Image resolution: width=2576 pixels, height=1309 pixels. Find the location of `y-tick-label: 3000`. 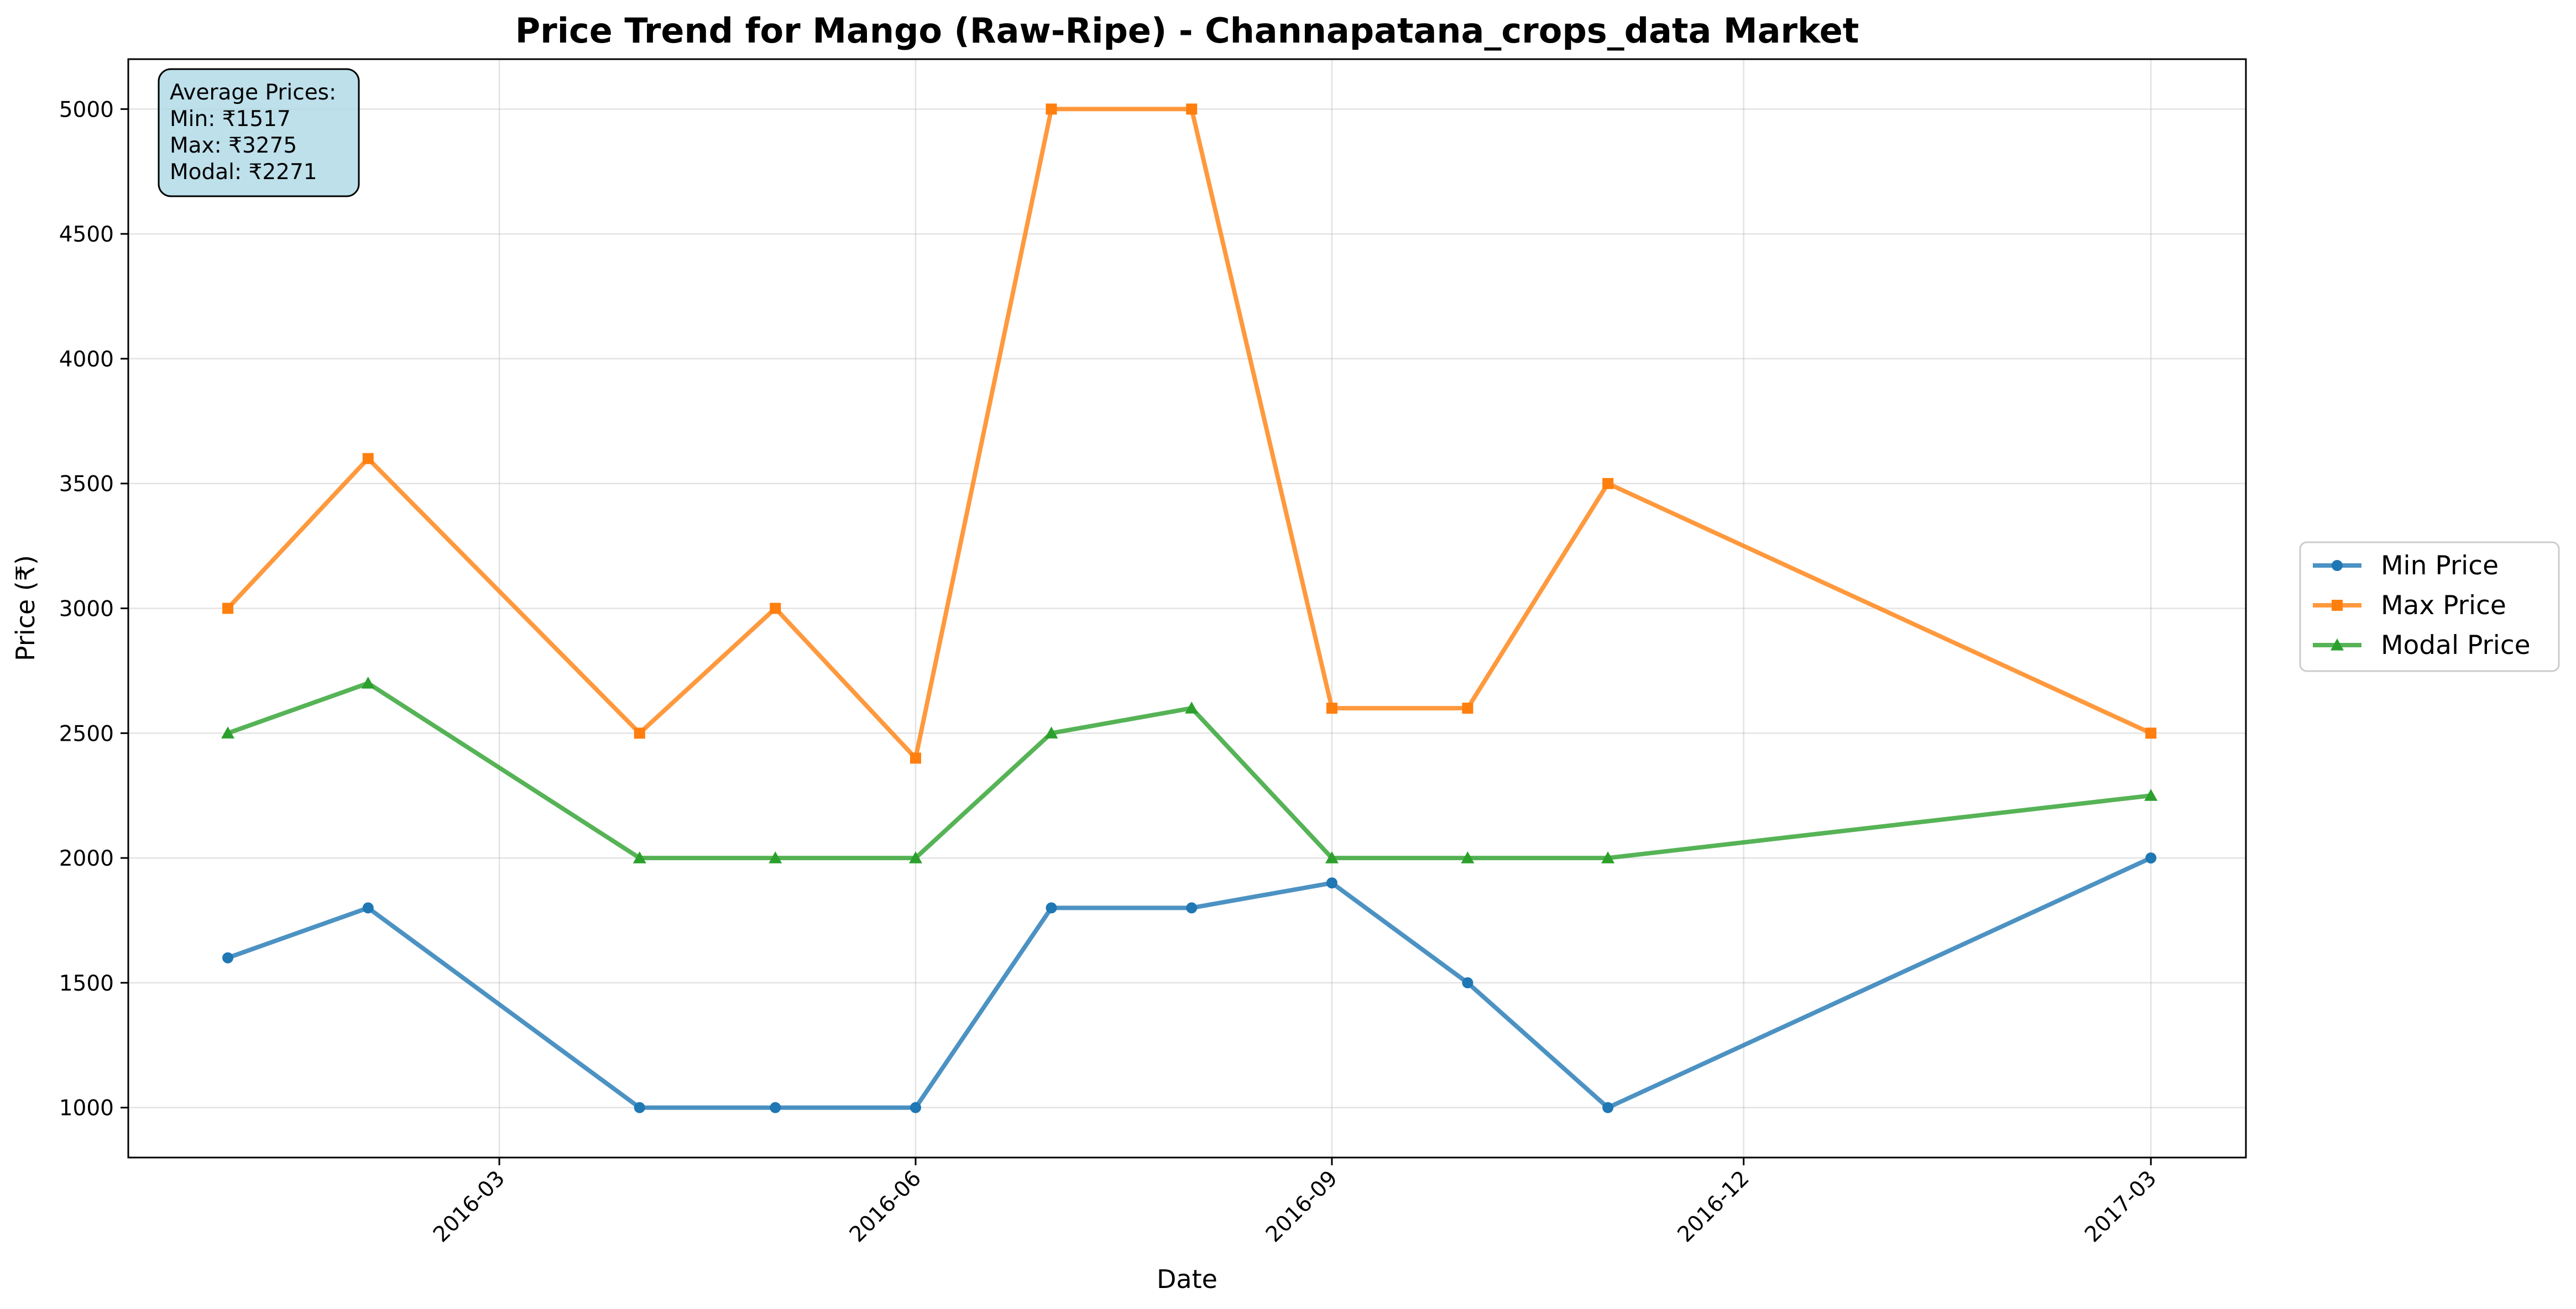

y-tick-label: 3000 is located at coordinates (86, 609).